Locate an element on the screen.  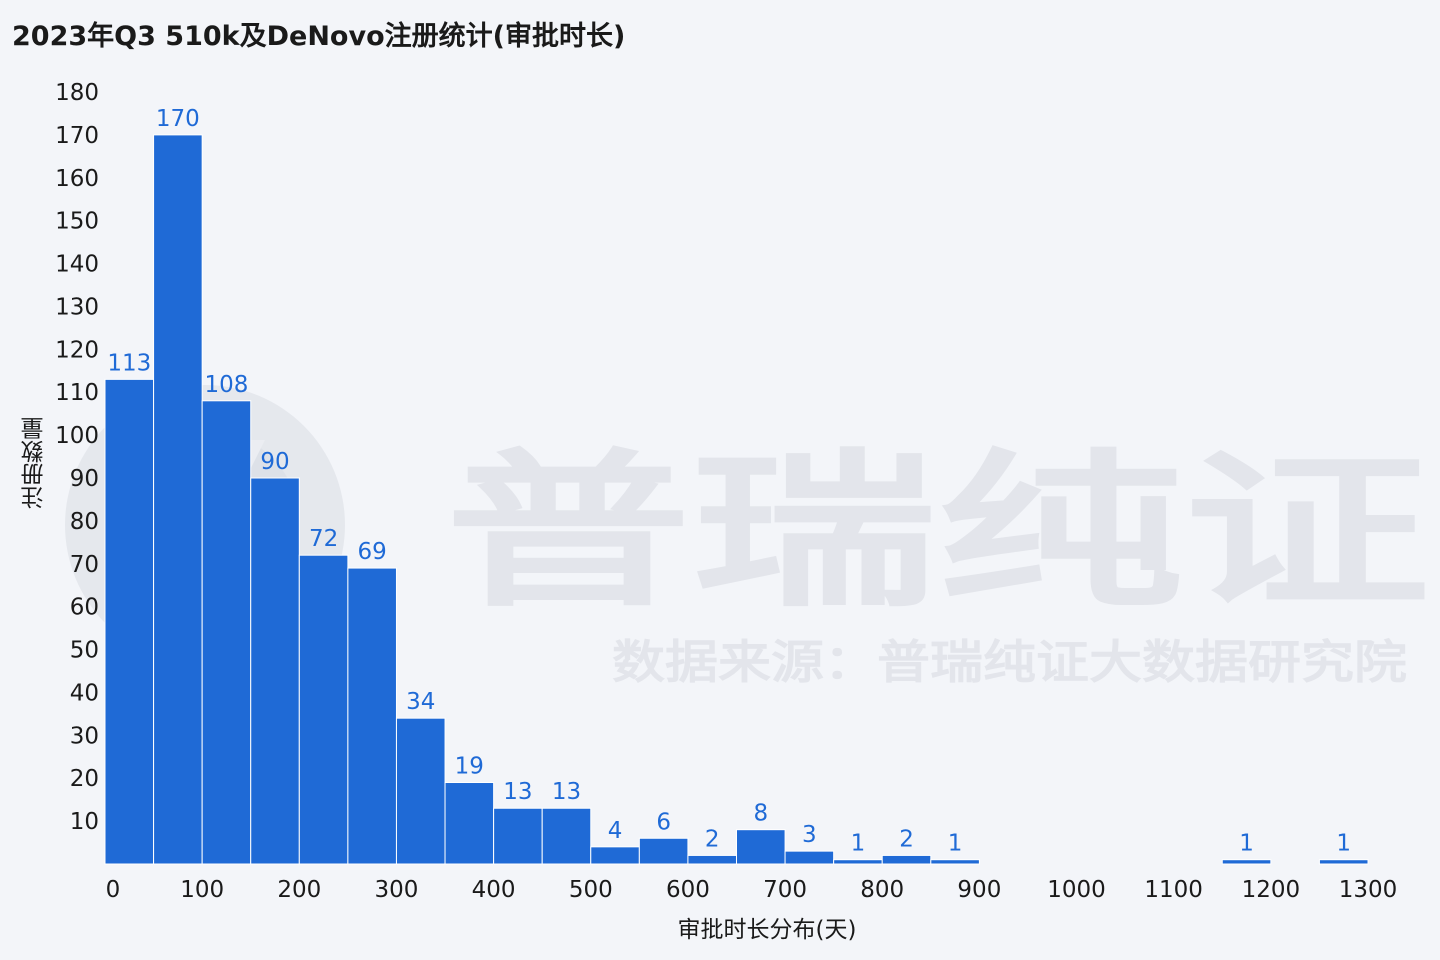
x-tick-label: 1000 is located at coordinates (1076, 890).